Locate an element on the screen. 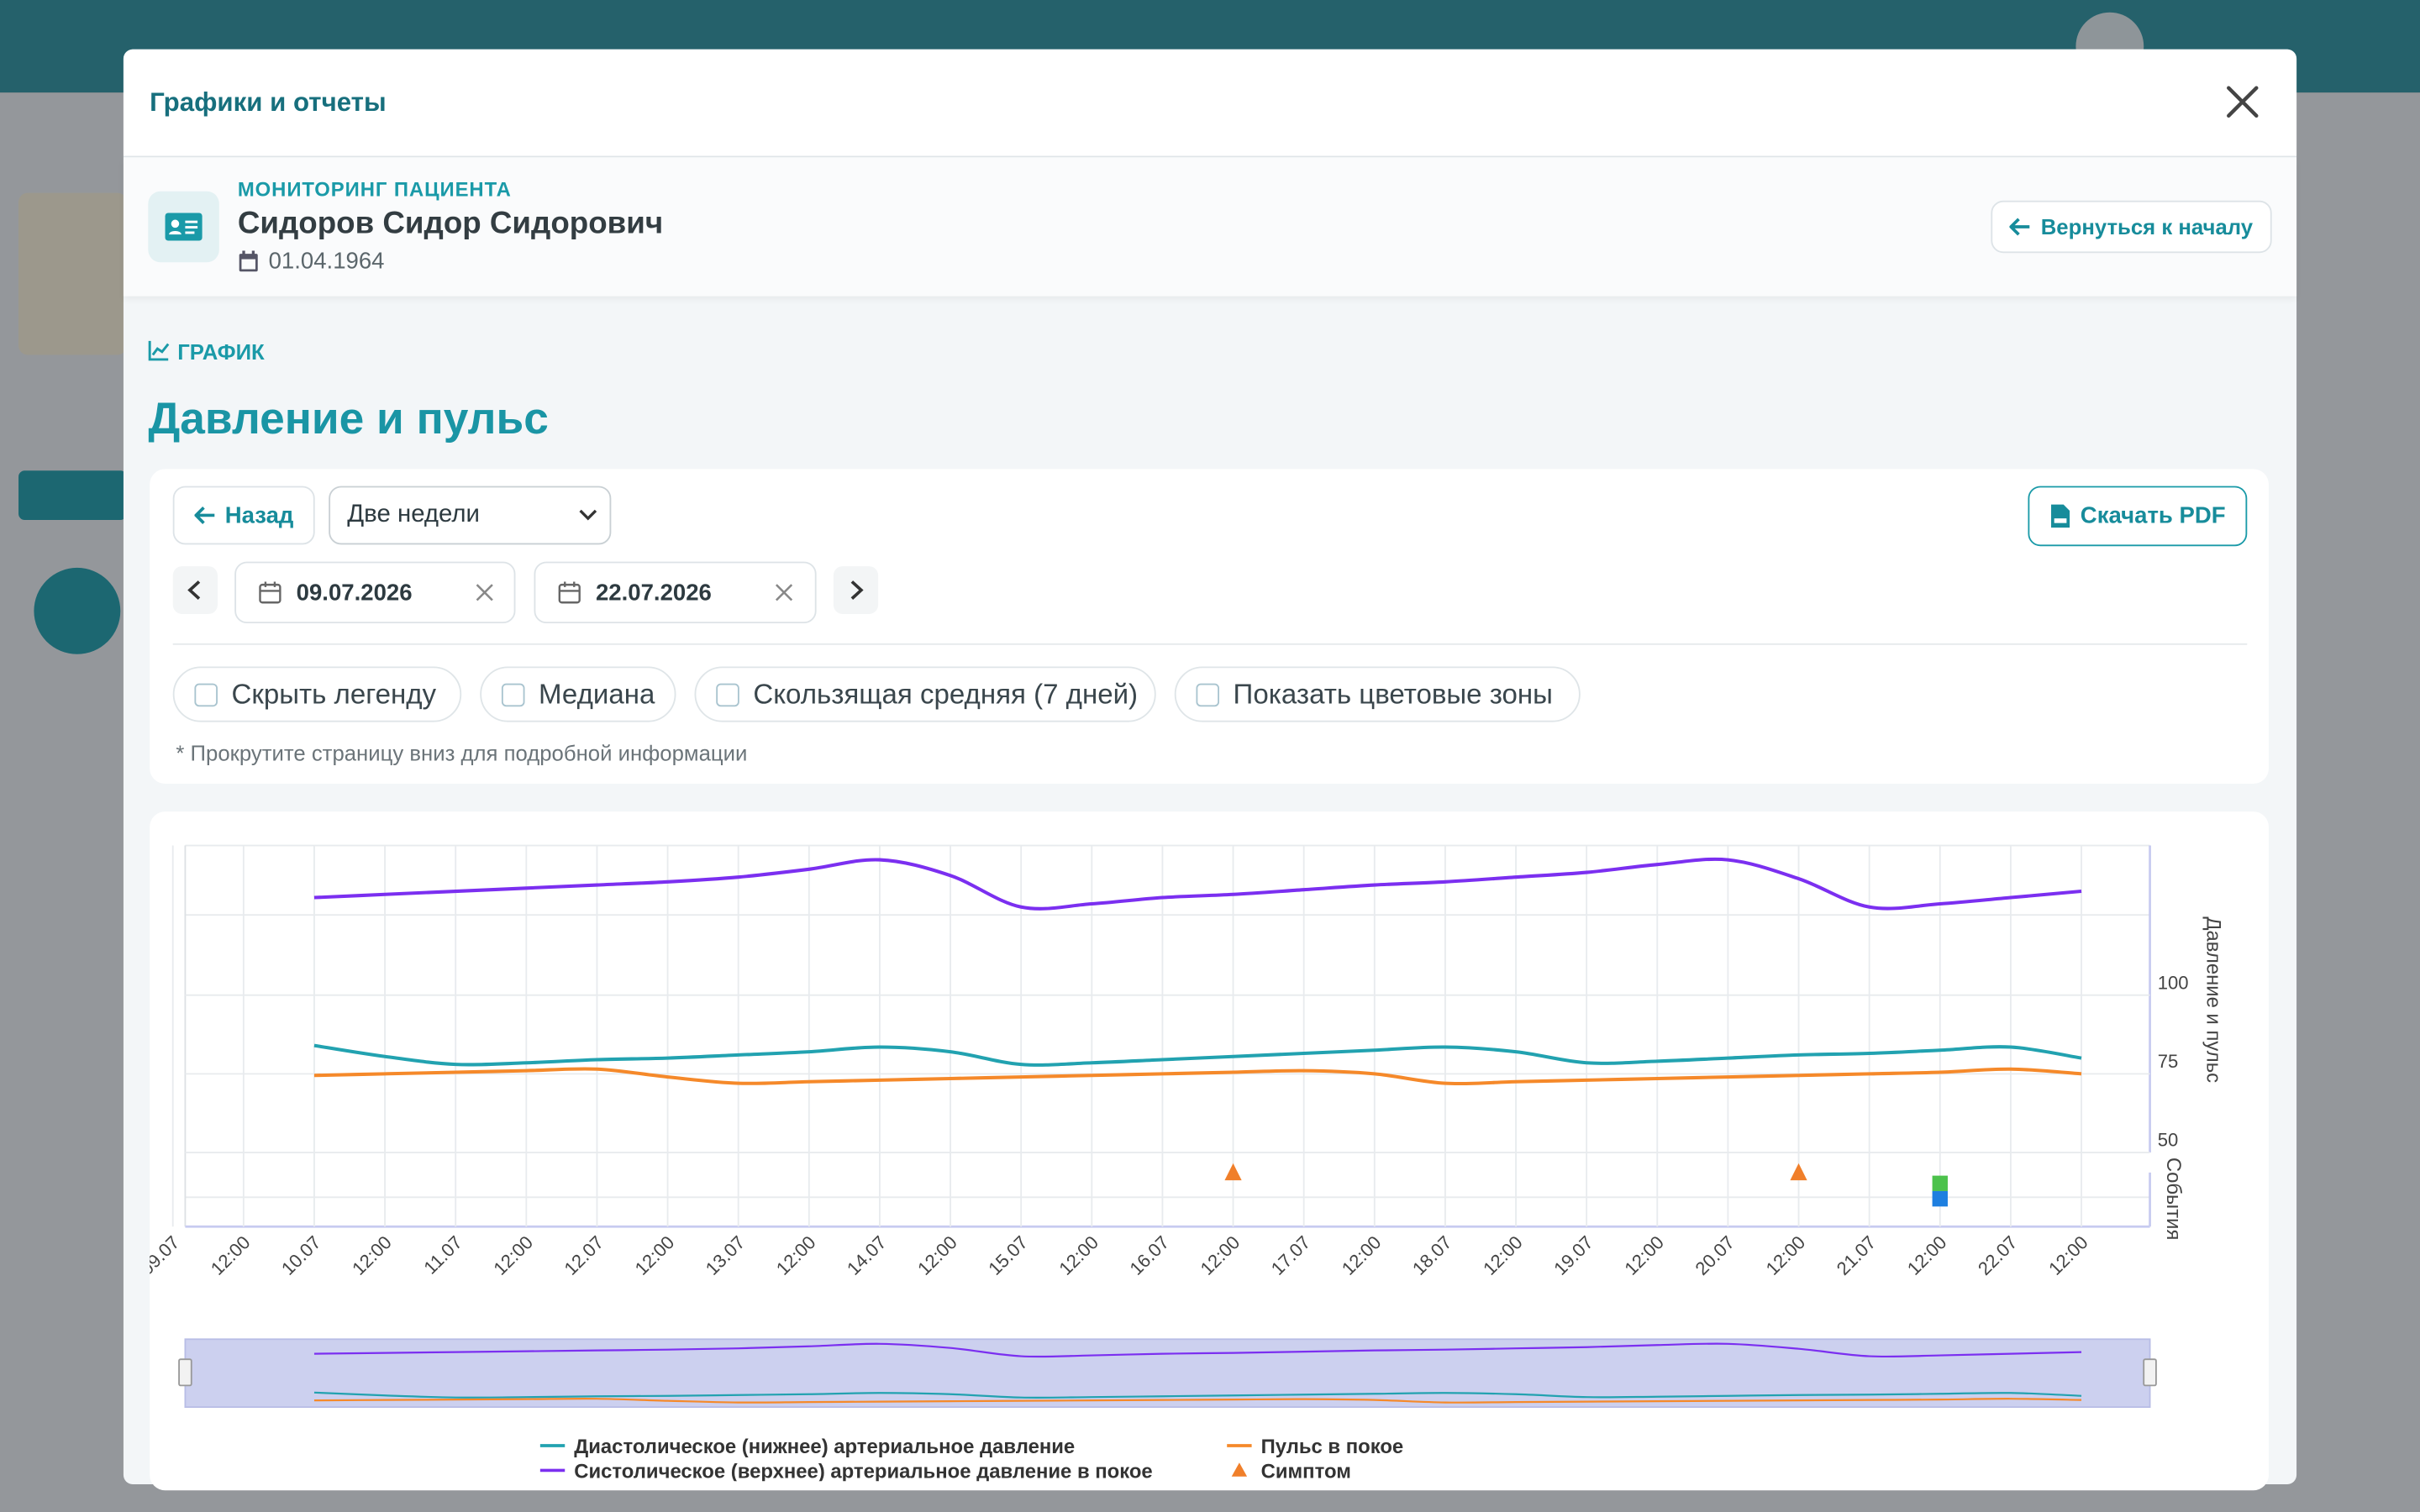 This screenshot has width=2420, height=1512. patient-birth-date: 01.04.1964 is located at coordinates (326, 261).